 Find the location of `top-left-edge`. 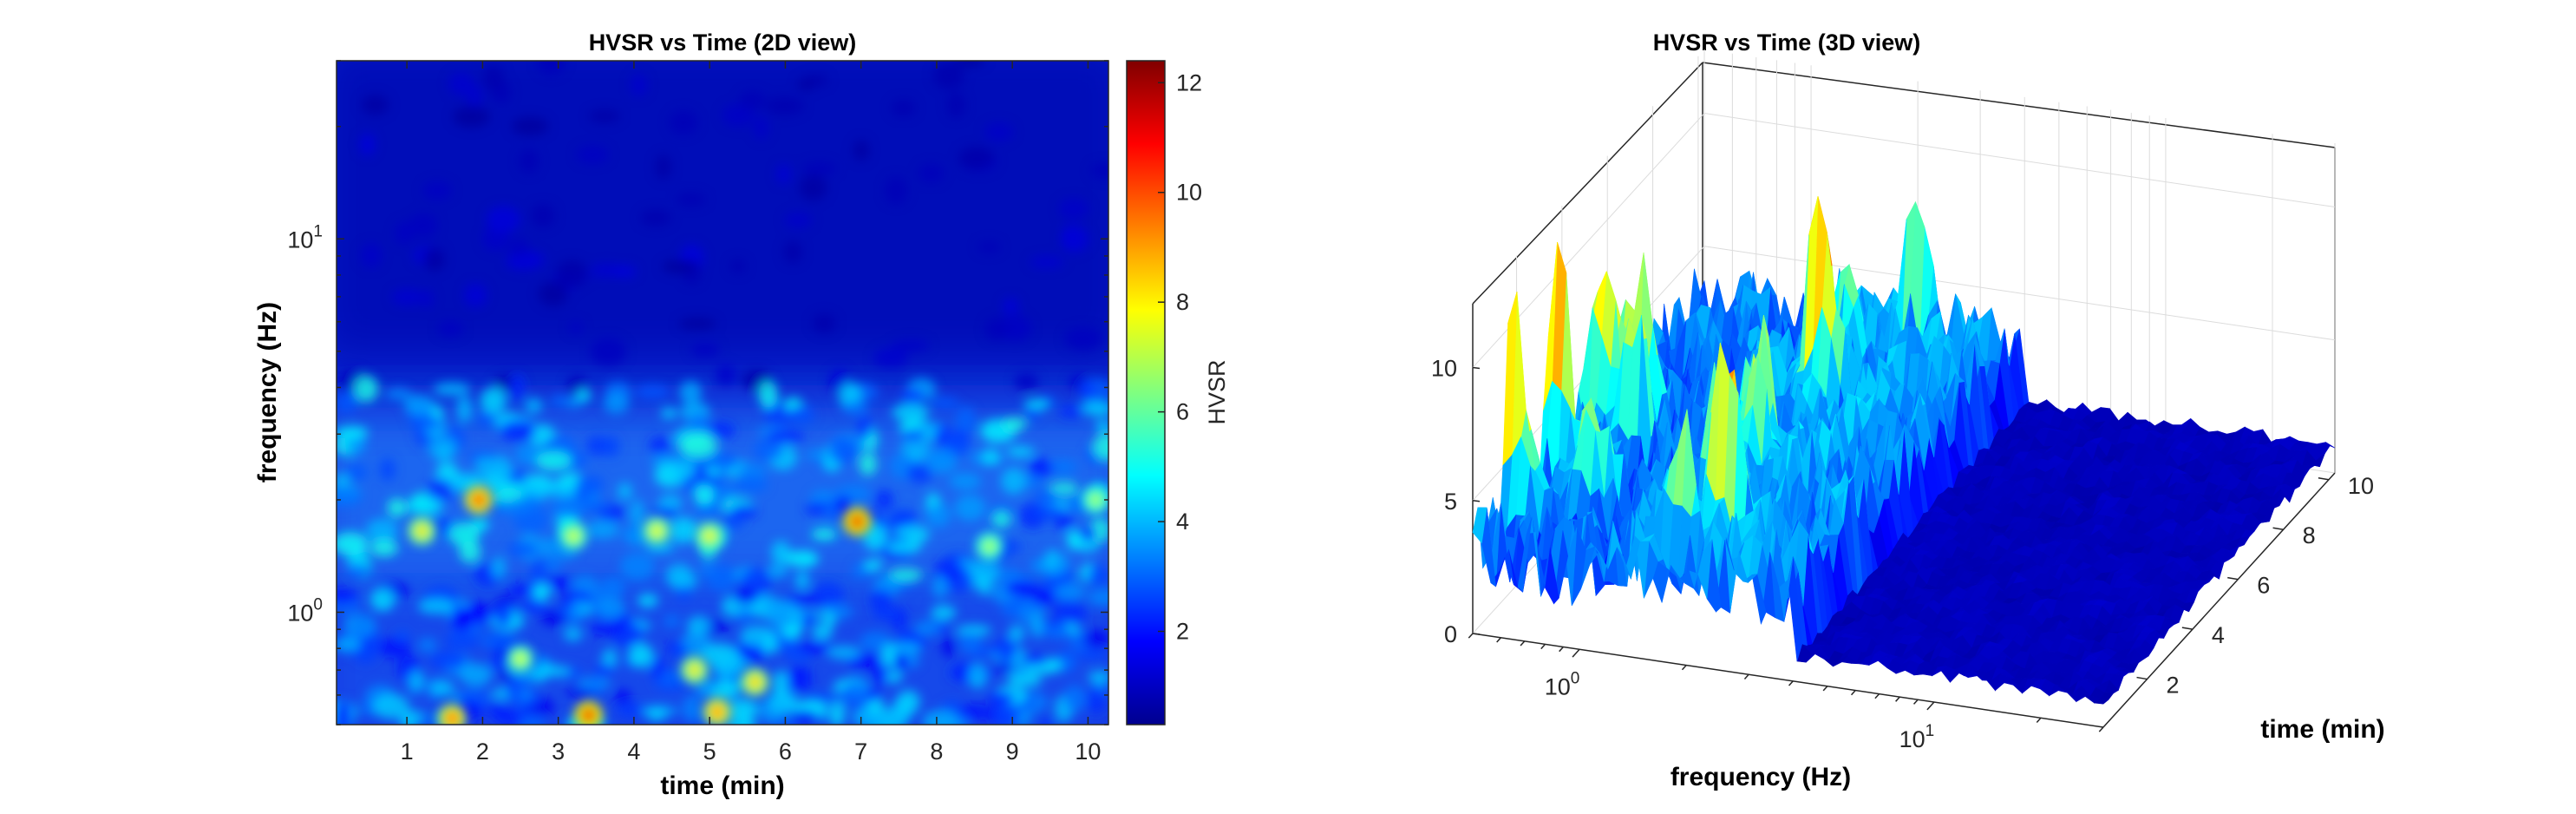

top-left-edge is located at coordinates (1587, 184).